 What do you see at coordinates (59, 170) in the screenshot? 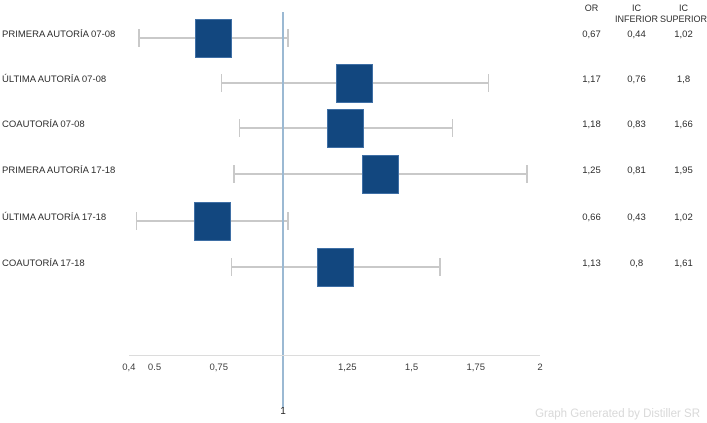
I see `row-label: PRIMERA AUTORÍA 17-18` at bounding box center [59, 170].